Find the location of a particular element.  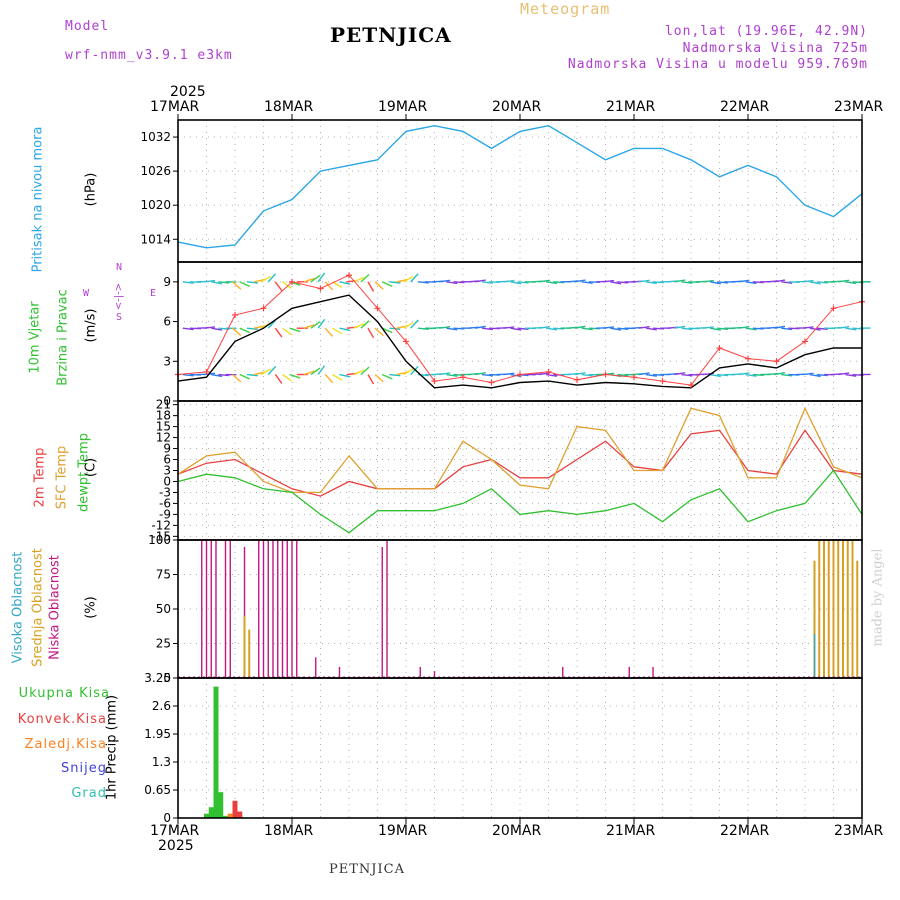

y-tick-label: -12 is located at coordinates (161, 525).